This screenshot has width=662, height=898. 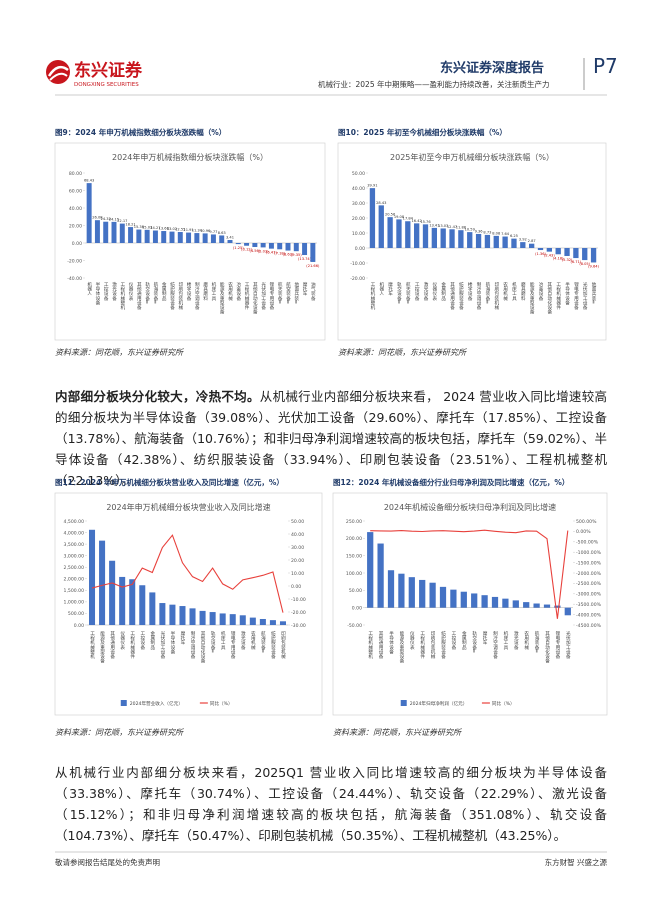 I want to click on x-tick-label: 航天装备Ⅱ, so click(x=279, y=293).